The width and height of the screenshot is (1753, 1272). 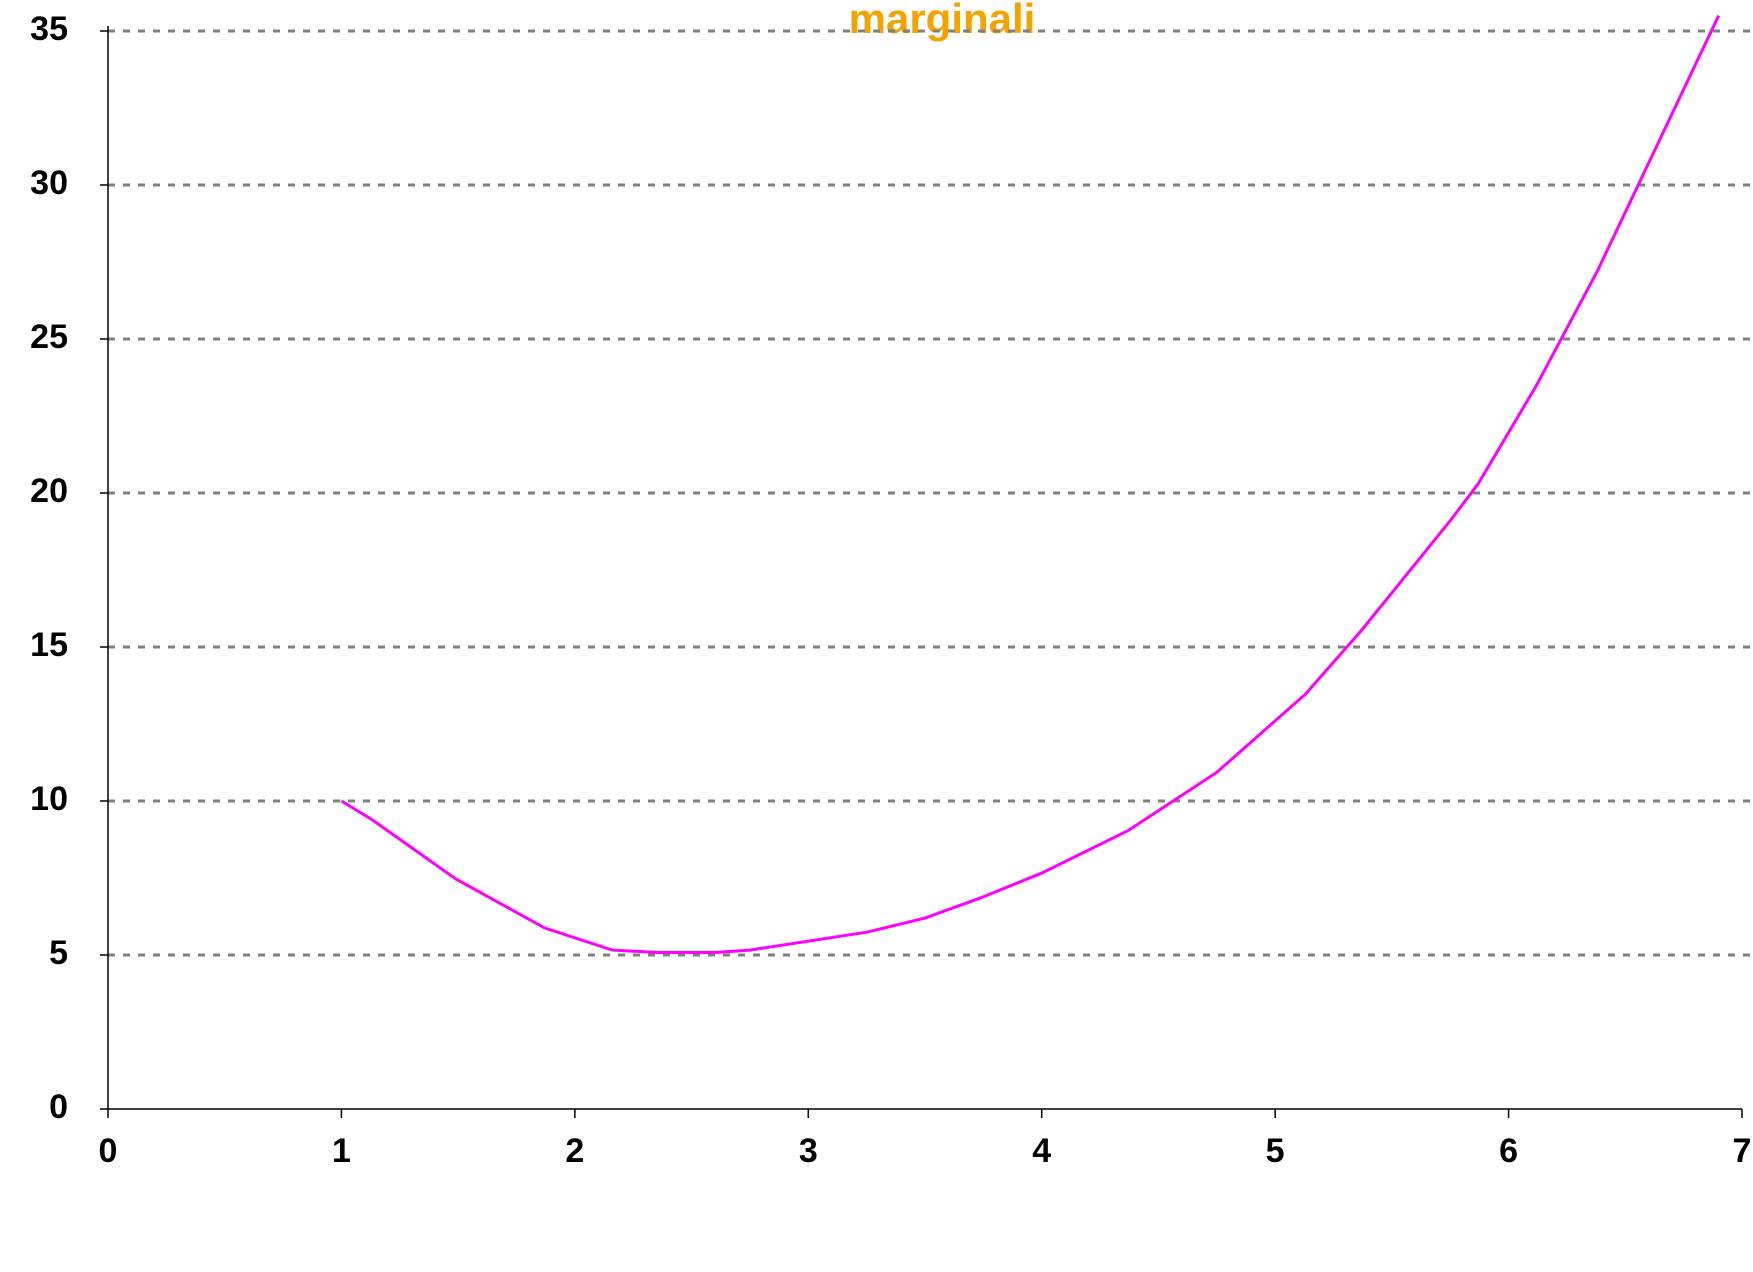 I want to click on y-tick-label: 5, so click(x=58, y=953).